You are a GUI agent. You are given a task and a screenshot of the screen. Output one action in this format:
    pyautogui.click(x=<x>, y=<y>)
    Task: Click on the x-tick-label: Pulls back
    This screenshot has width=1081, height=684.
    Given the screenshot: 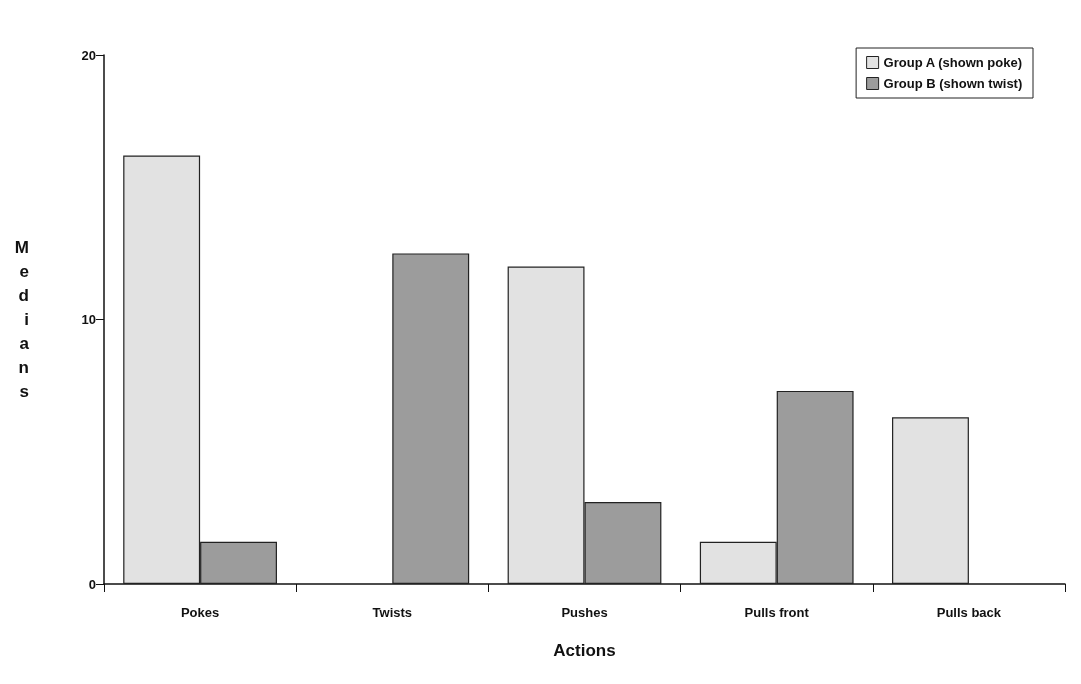 What is the action you would take?
    pyautogui.click(x=969, y=612)
    